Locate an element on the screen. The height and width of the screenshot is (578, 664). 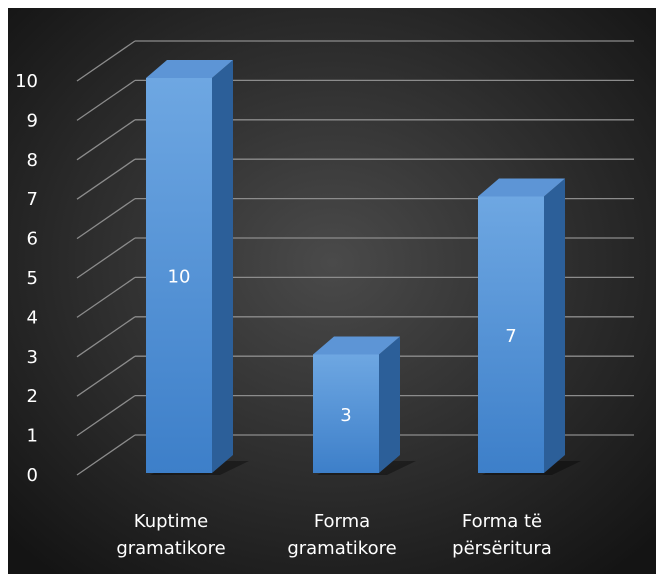
x-category-label: Forma is located at coordinates (342, 521).